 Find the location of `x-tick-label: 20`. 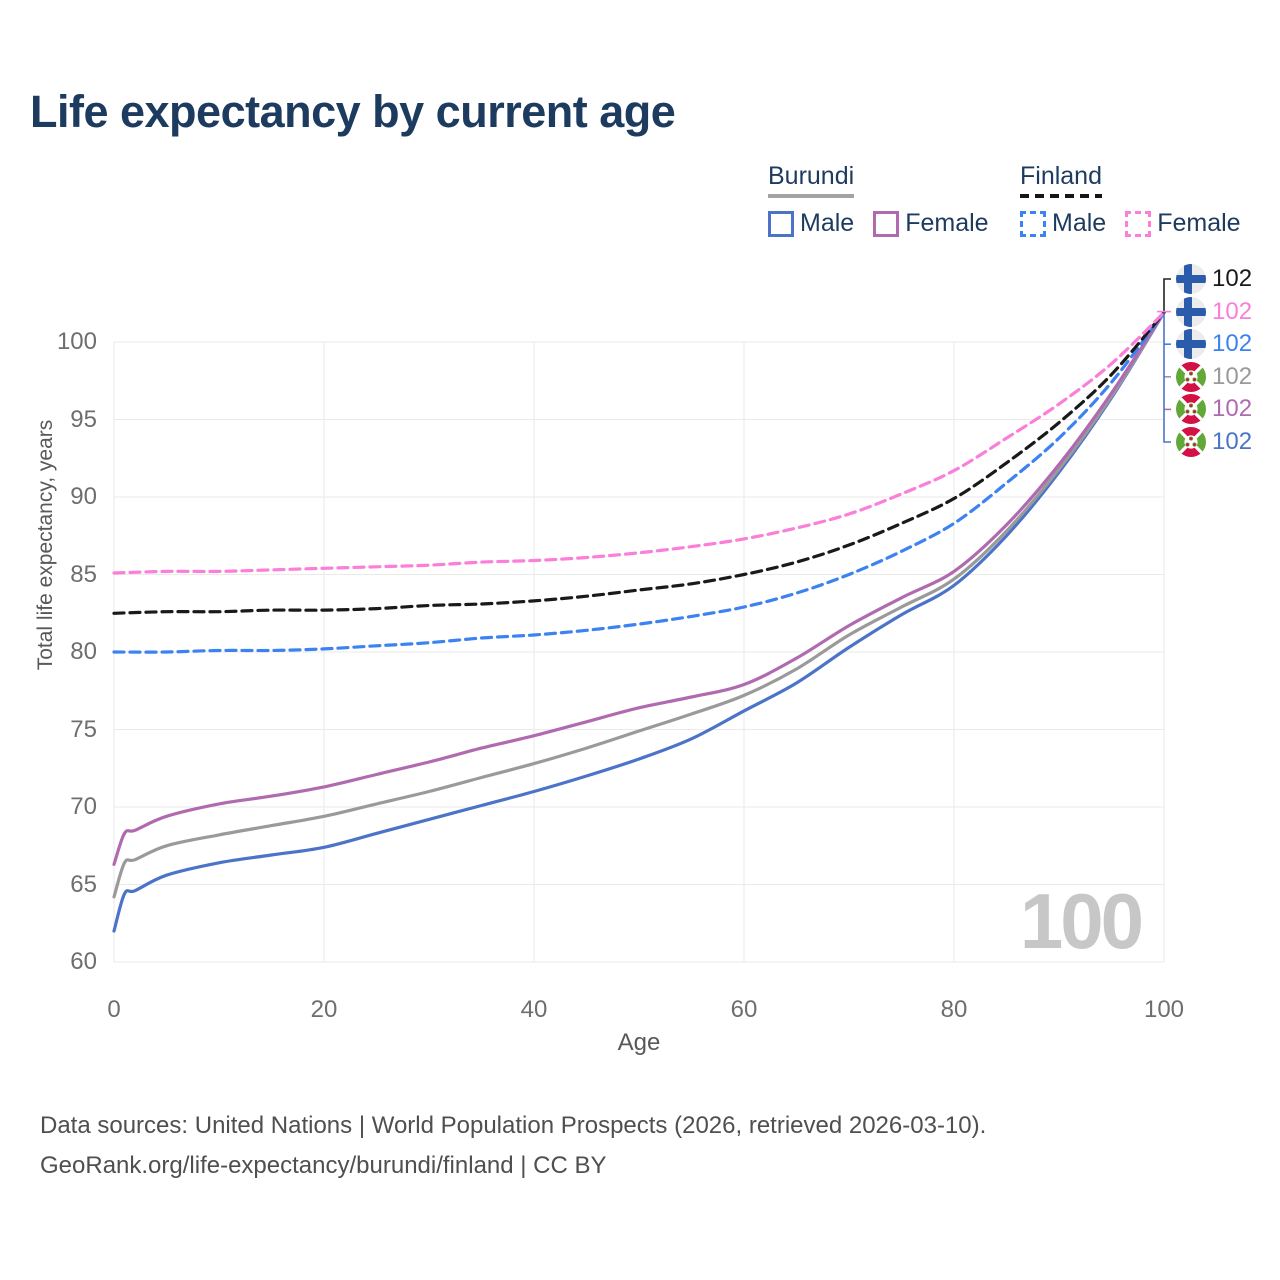

x-tick-label: 20 is located at coordinates (324, 1009).